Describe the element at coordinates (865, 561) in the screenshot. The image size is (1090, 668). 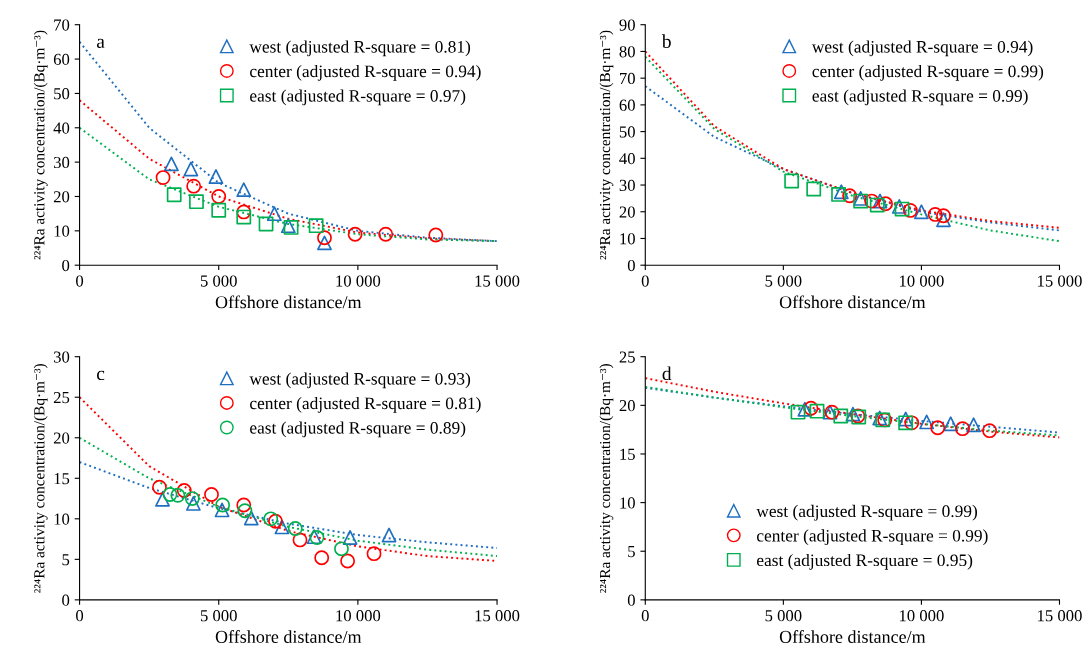
I see `legend-label: east (adjusted R-square = 0.95)` at that location.